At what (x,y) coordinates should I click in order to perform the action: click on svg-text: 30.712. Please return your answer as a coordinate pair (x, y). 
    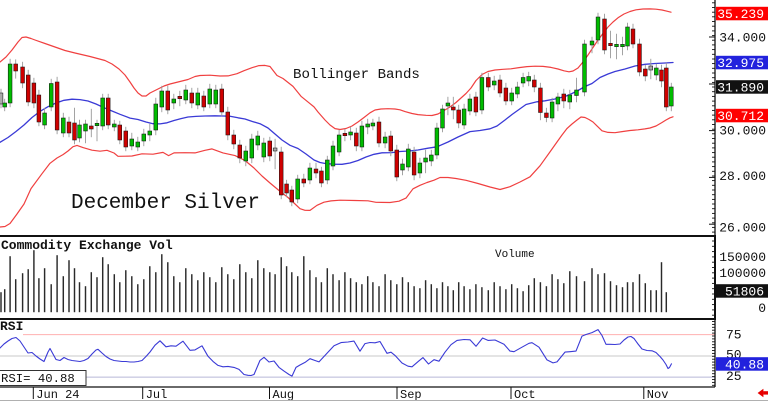
    Looking at the image, I should click on (740, 116).